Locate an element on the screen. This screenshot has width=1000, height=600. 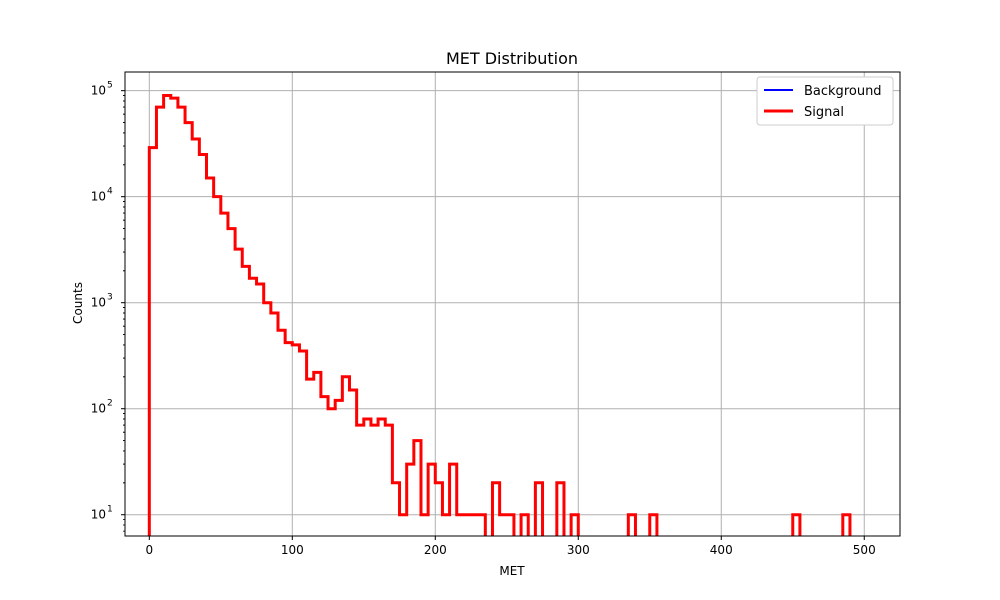
legend-label-signal: Signal is located at coordinates (824, 112).